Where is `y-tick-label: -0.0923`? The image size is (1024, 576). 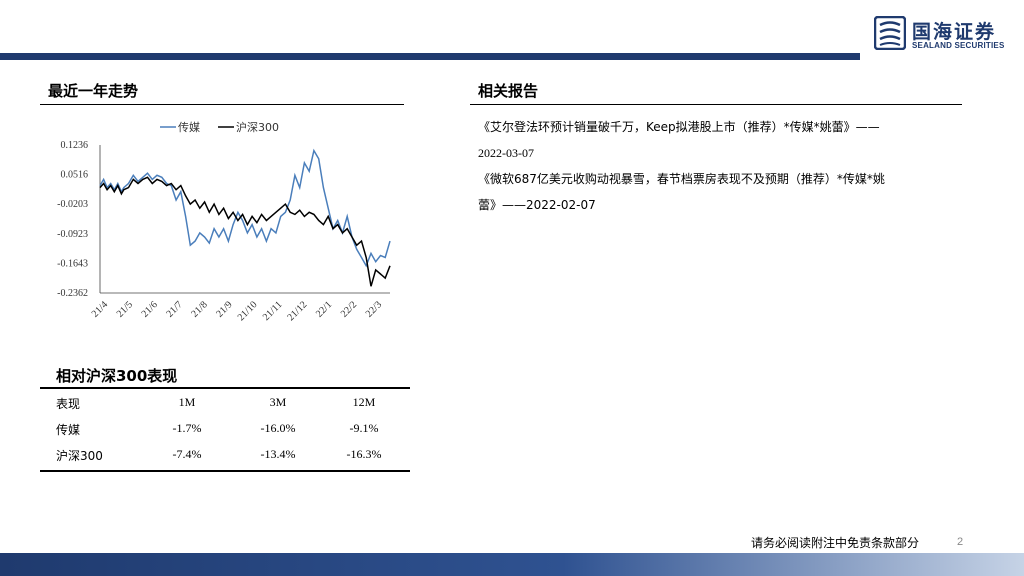
y-tick-label: -0.0923 is located at coordinates (72, 234).